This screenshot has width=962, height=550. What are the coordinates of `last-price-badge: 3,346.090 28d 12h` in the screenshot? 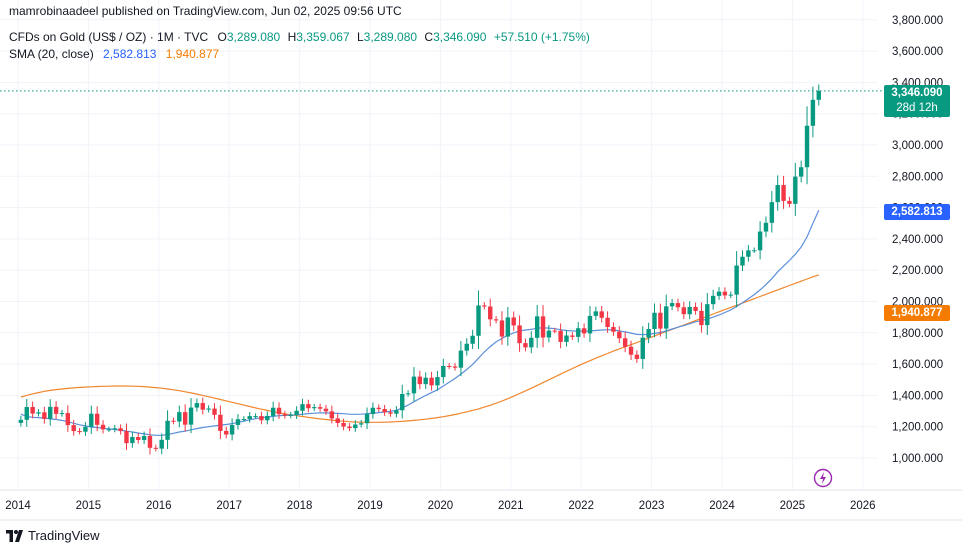 It's located at (917, 101).